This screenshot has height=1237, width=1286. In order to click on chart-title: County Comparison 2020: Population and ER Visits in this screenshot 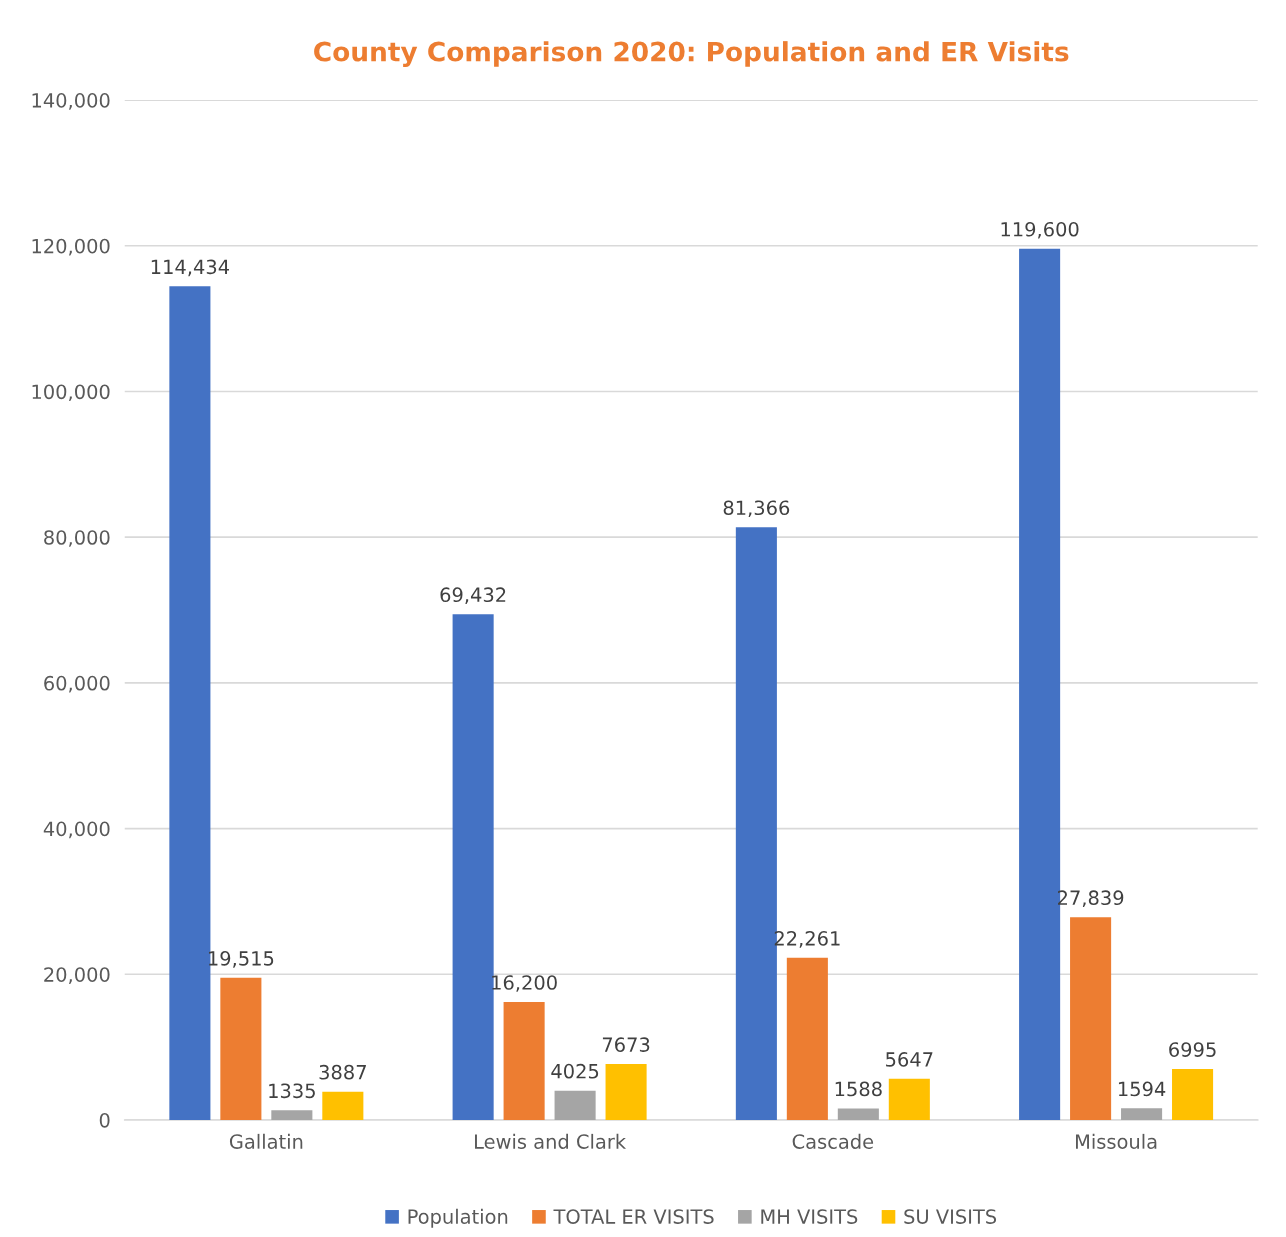, I will do `click(691, 54)`.